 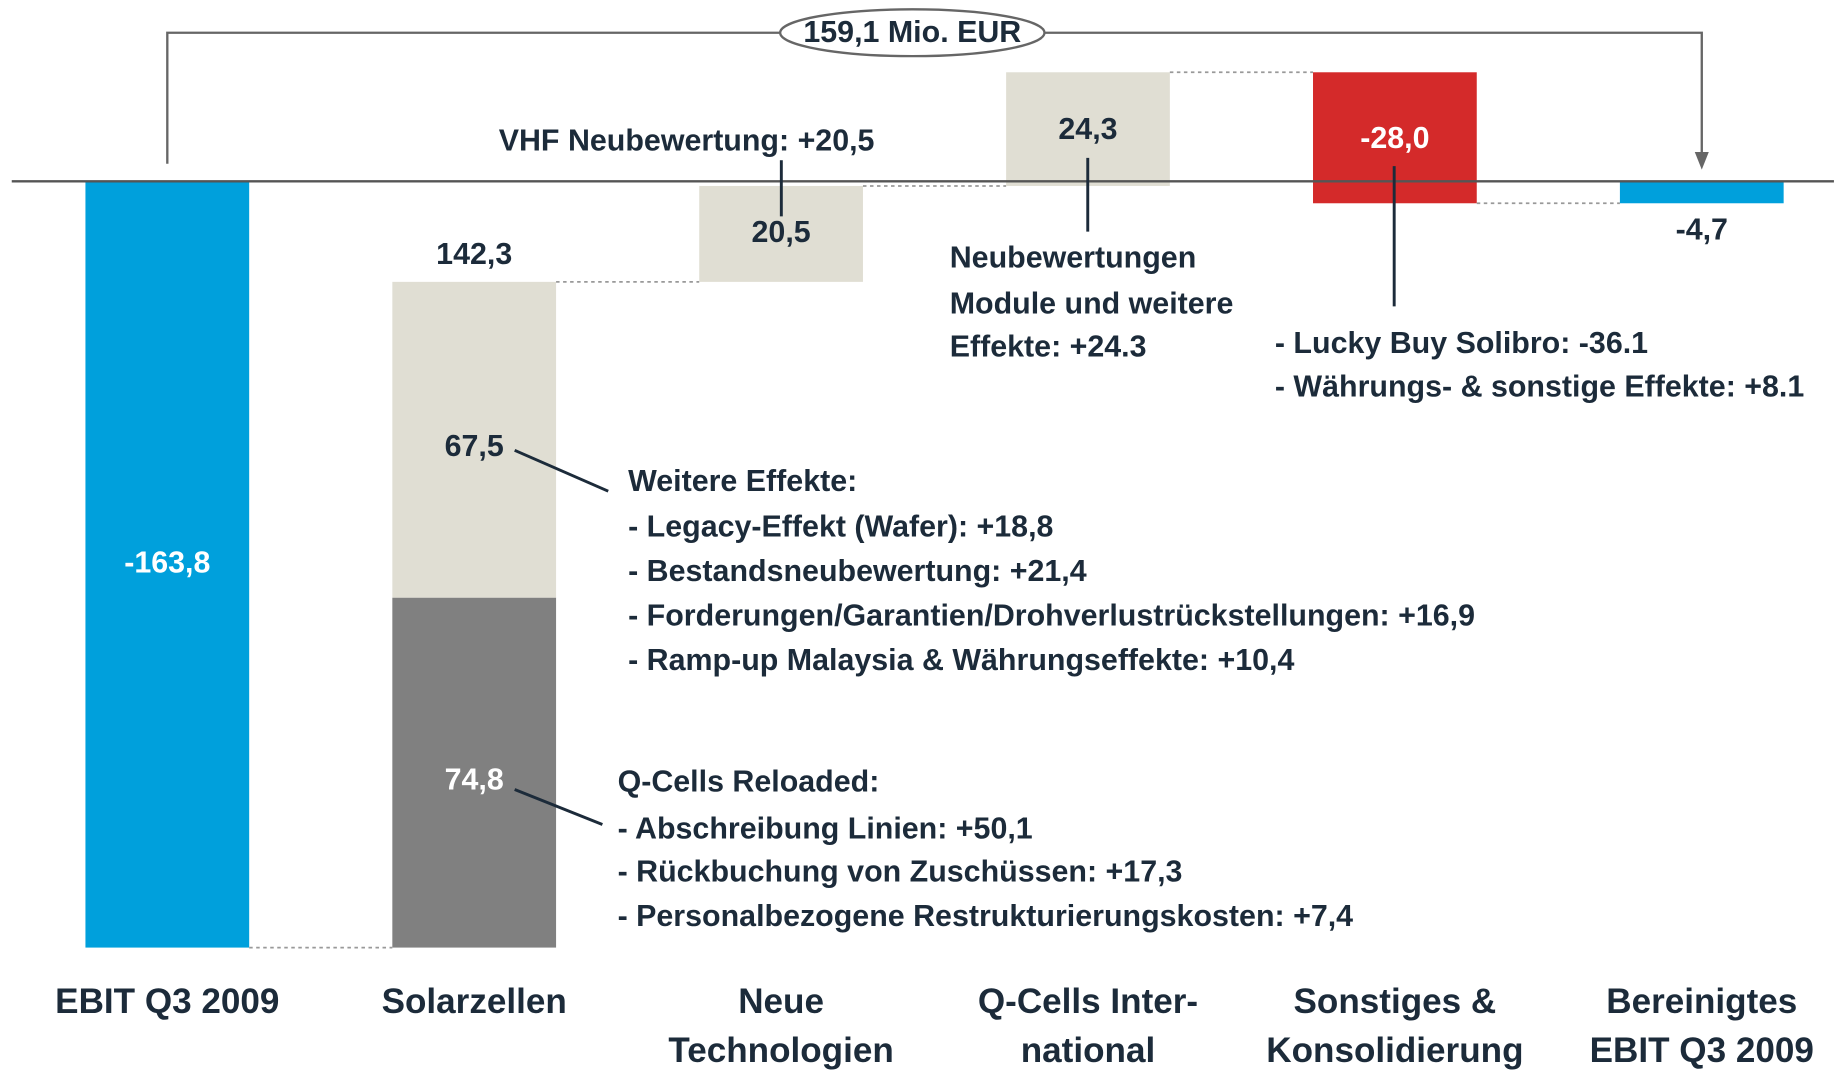 I want to click on category-label: Technologien, so click(x=780, y=1050).